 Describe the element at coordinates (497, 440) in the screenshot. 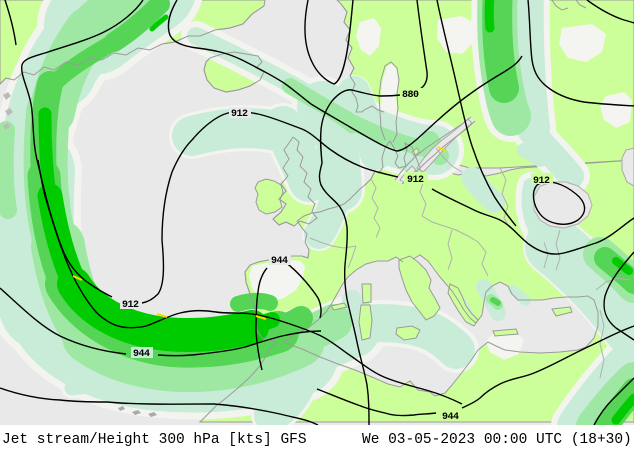

I see `svg-text:We 03-05-2023 00:00 UTC (18+30: We 03-05-2023 00:00 UTC (18+30)` at that location.